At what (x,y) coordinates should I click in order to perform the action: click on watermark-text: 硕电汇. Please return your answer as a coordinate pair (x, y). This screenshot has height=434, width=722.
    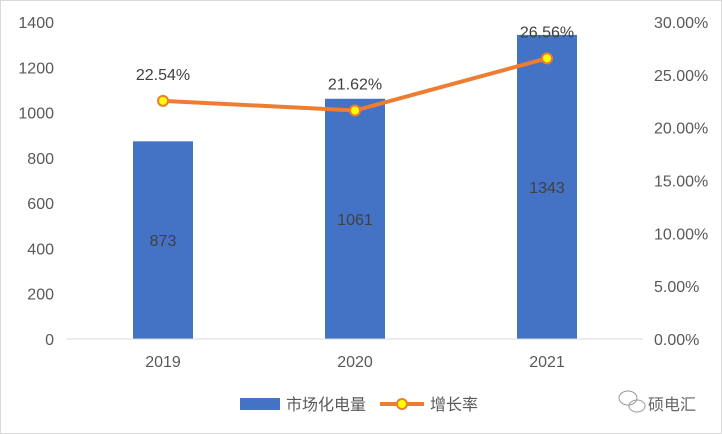
    Looking at the image, I should click on (672, 405).